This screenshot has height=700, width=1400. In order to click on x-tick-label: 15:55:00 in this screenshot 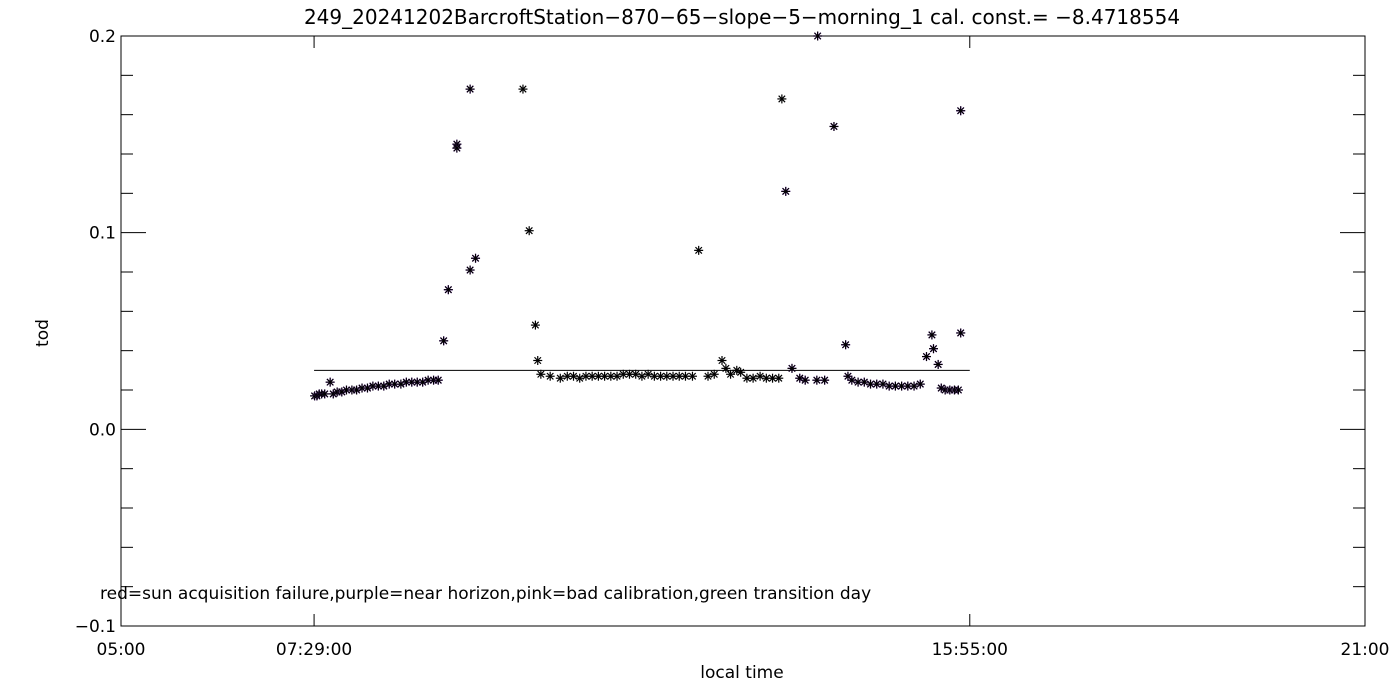, I will do `click(970, 650)`.